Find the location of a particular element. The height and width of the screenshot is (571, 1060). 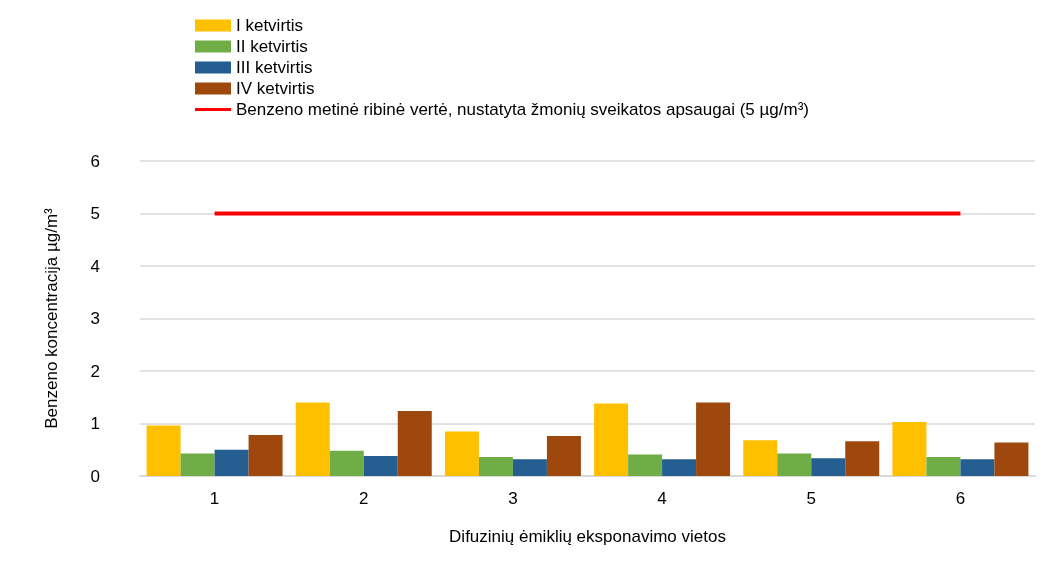

x-tick-label: 2 is located at coordinates (364, 498).